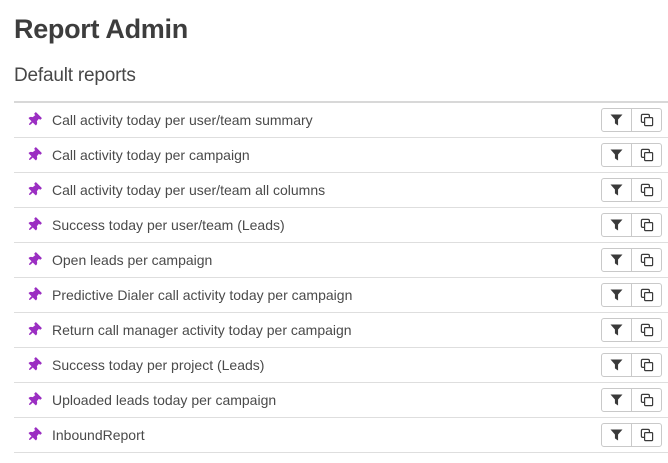  Describe the element at coordinates (168, 225) in the screenshot. I see `report-label: Success today per user/team (Leads)` at that location.